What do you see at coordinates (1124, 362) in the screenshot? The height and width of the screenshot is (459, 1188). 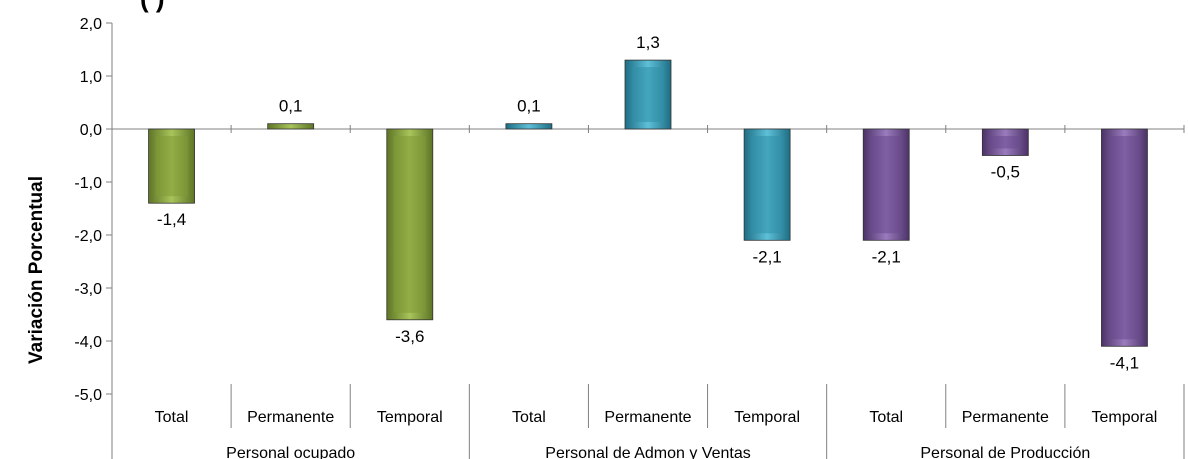 I see `data-label: -4,1` at bounding box center [1124, 362].